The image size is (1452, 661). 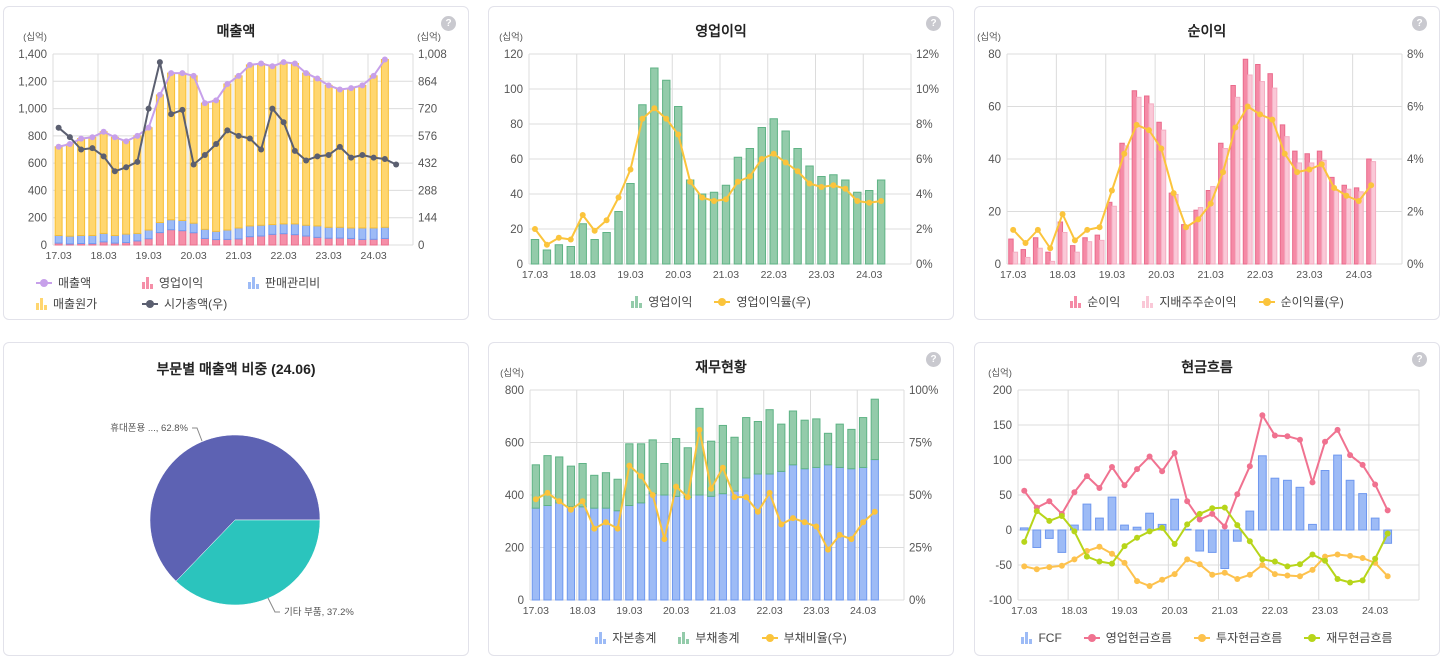 I want to click on legend-label: 시가총액(우), so click(x=196, y=304).